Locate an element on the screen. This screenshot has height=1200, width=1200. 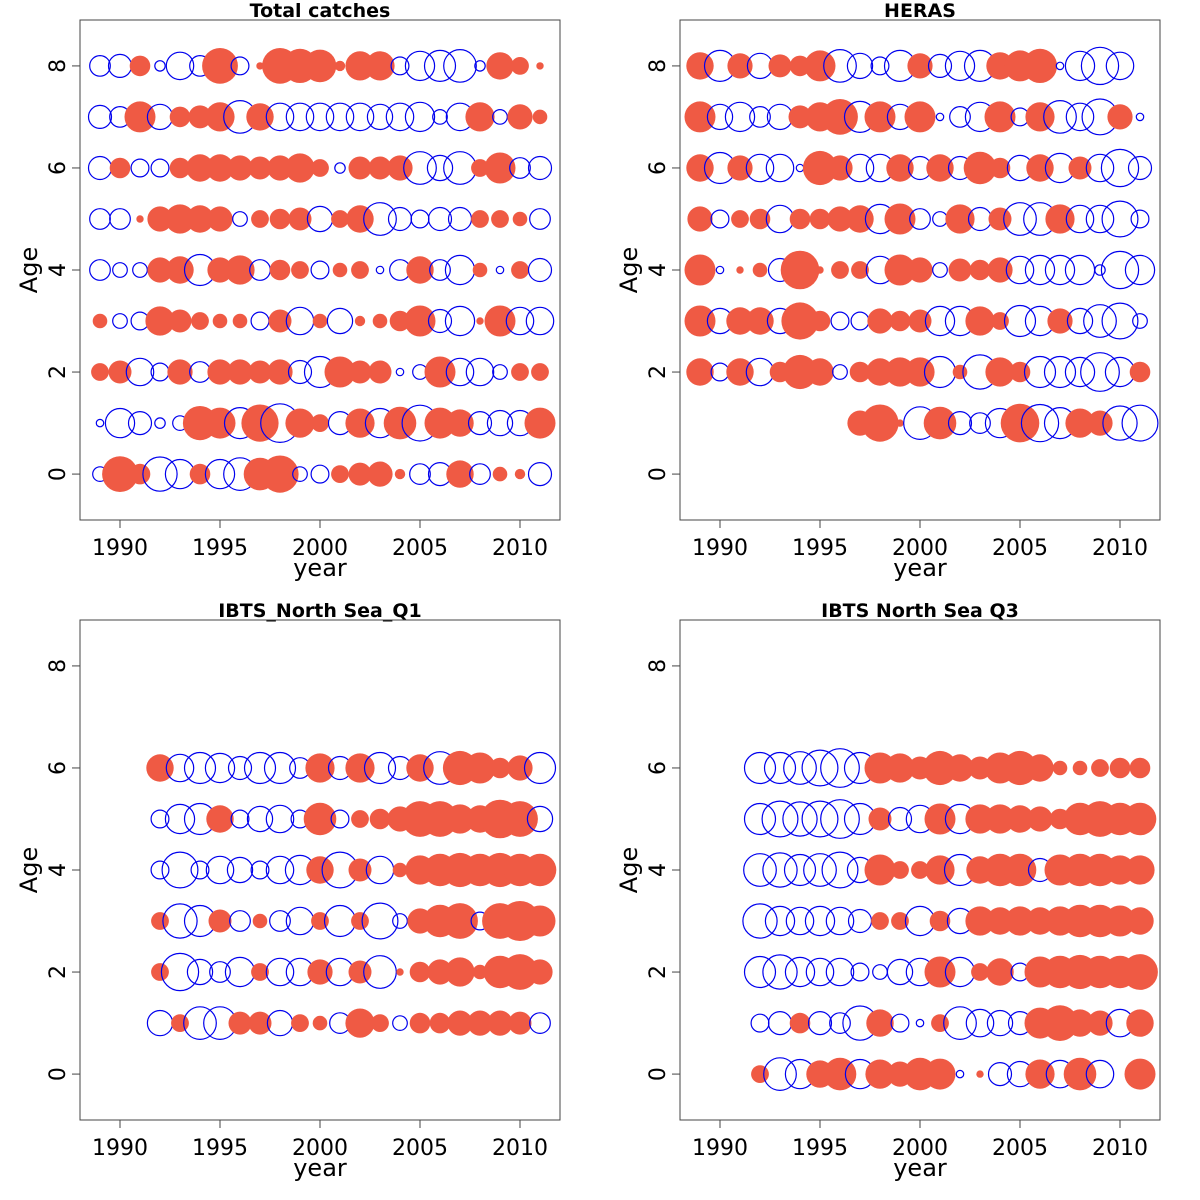
panel-title: IBTS_North Sea_Q1 is located at coordinates (320, 611).